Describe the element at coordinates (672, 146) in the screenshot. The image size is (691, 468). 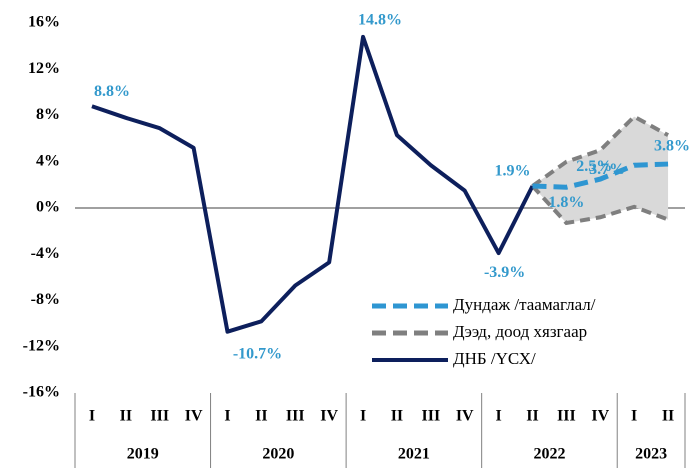
I see `data-label: 3.8%` at that location.